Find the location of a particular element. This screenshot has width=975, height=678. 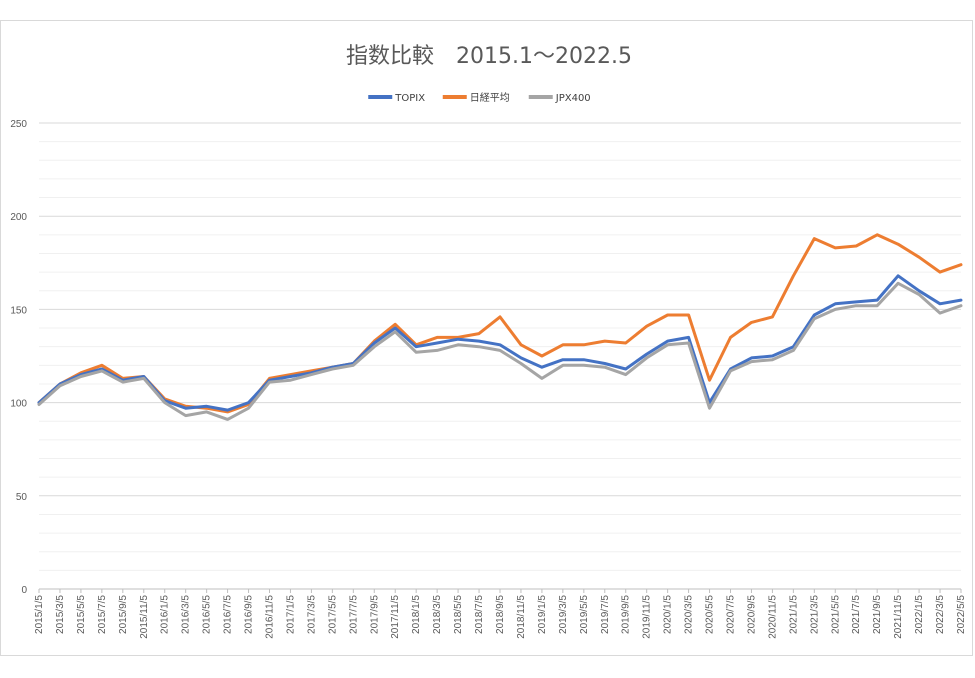

x-tick-label: 2017/11/5 is located at coordinates (395, 617).